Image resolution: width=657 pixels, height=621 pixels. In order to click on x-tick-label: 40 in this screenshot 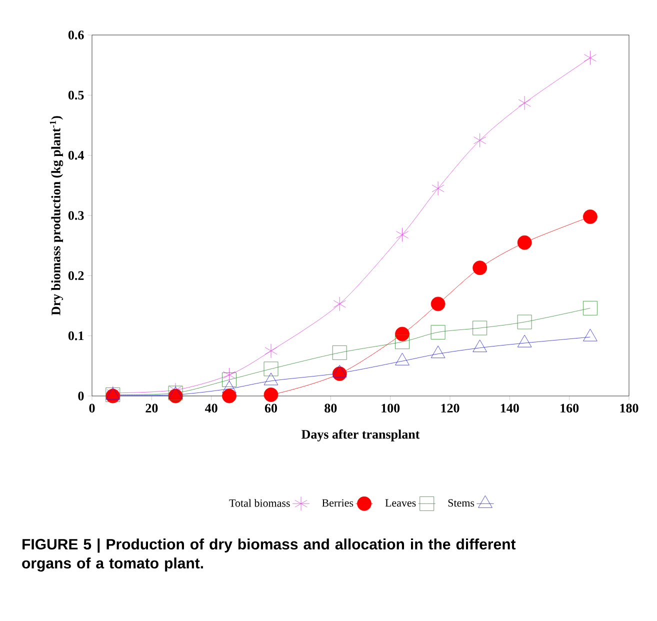, I will do `click(211, 408)`.